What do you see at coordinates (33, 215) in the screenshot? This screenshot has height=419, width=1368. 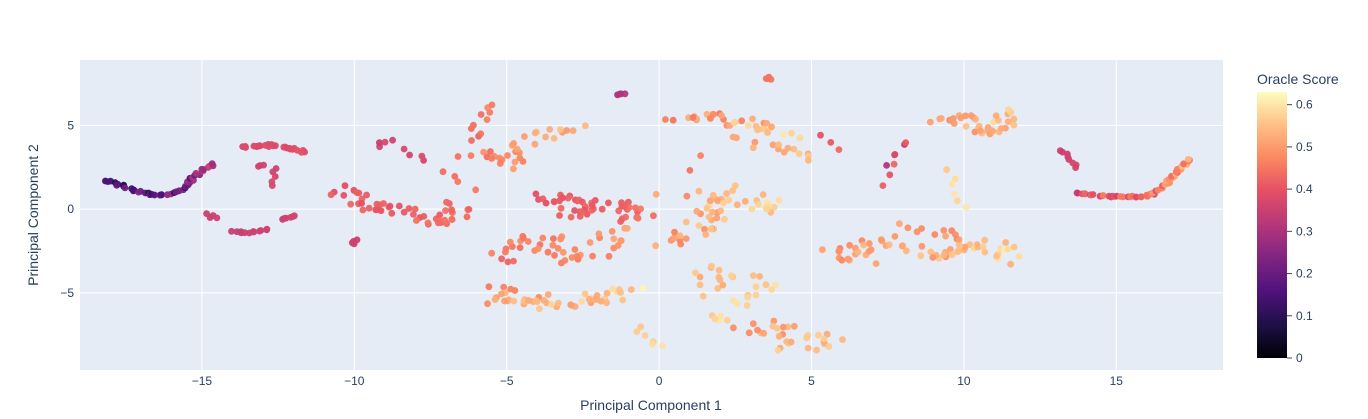 I see `y-axis-label: Principal Component 2` at bounding box center [33, 215].